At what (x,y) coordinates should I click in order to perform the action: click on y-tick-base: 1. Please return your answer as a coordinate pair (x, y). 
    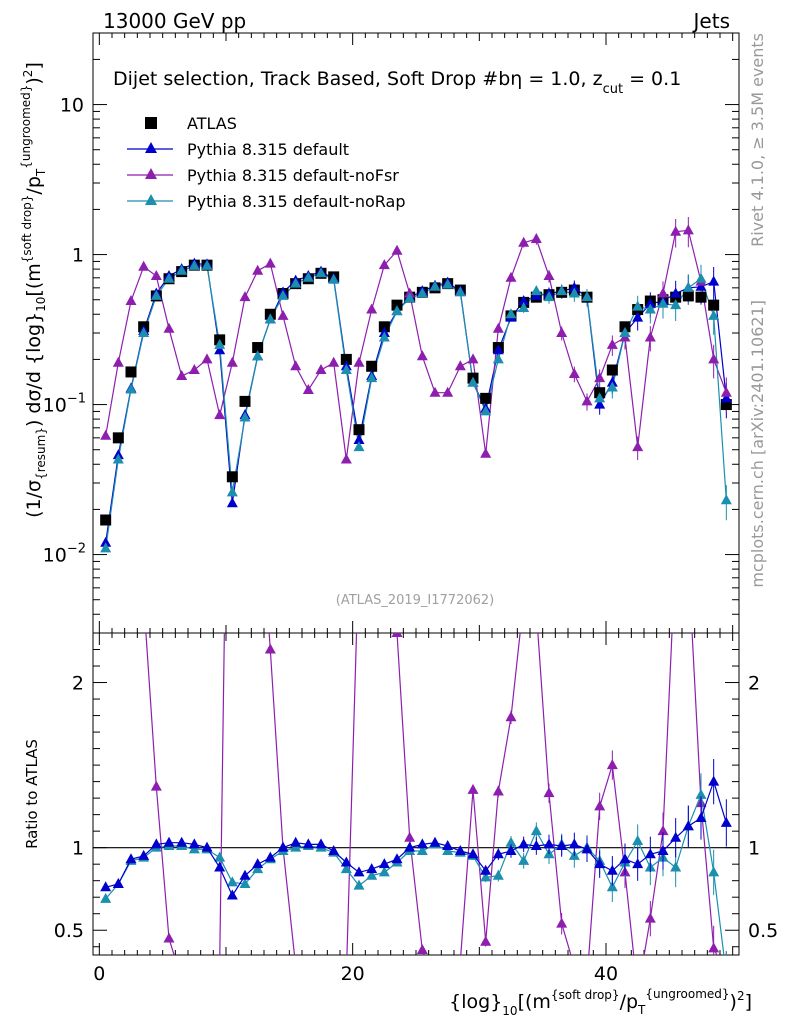
    Looking at the image, I should click on (78, 256).